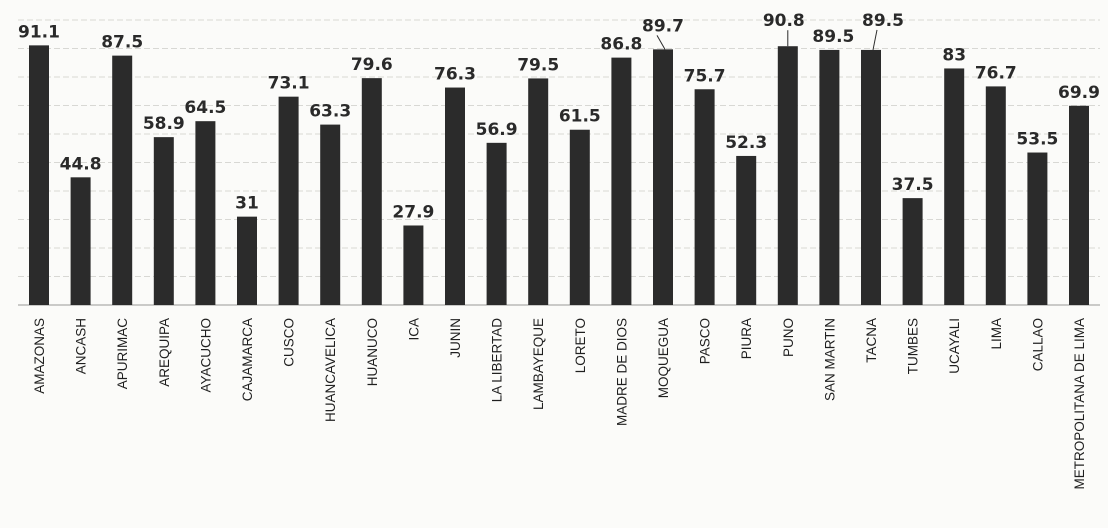  I want to click on value-label: 64.5, so click(205, 108).